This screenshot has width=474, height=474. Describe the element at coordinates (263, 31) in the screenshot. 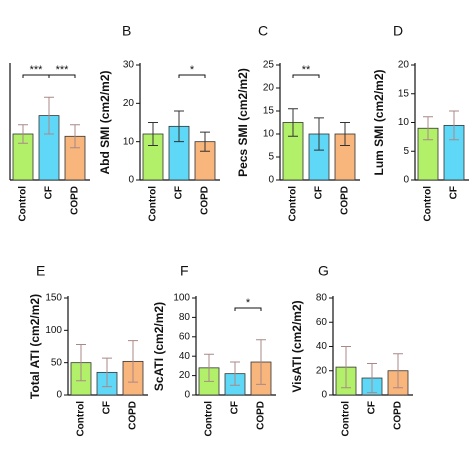

I see `panel-letter: C` at that location.